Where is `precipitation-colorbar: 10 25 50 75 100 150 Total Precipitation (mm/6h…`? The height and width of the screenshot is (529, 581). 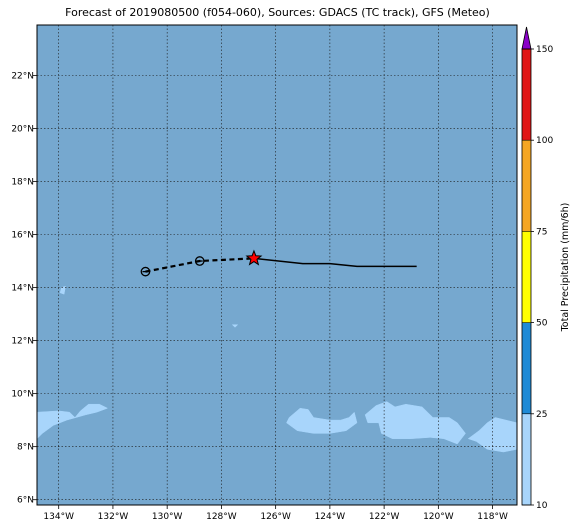 precipitation-colorbar: 10 25 50 75 100 150 Total Precipitation (mm/6h… is located at coordinates (546, 268).